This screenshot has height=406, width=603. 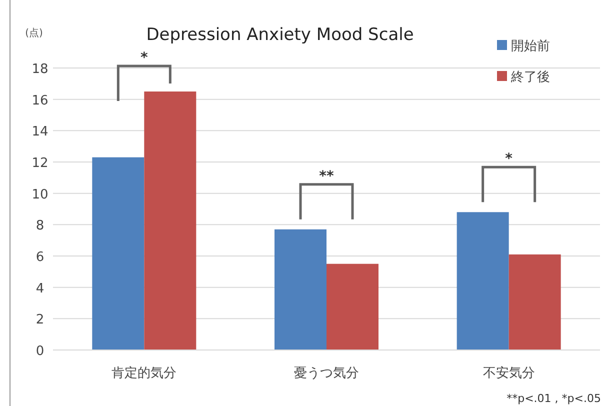 I want to click on annotation: **, so click(x=326, y=176).